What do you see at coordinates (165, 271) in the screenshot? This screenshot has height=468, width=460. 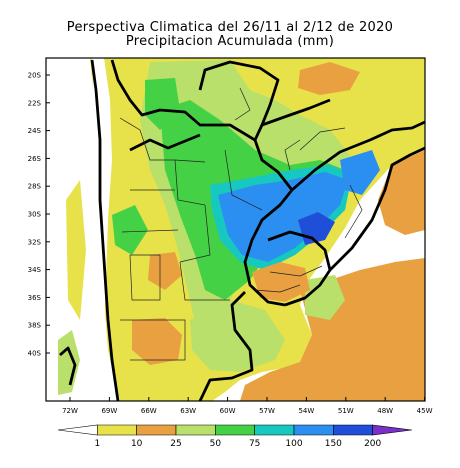 I see `field-orange-mid` at bounding box center [165, 271].